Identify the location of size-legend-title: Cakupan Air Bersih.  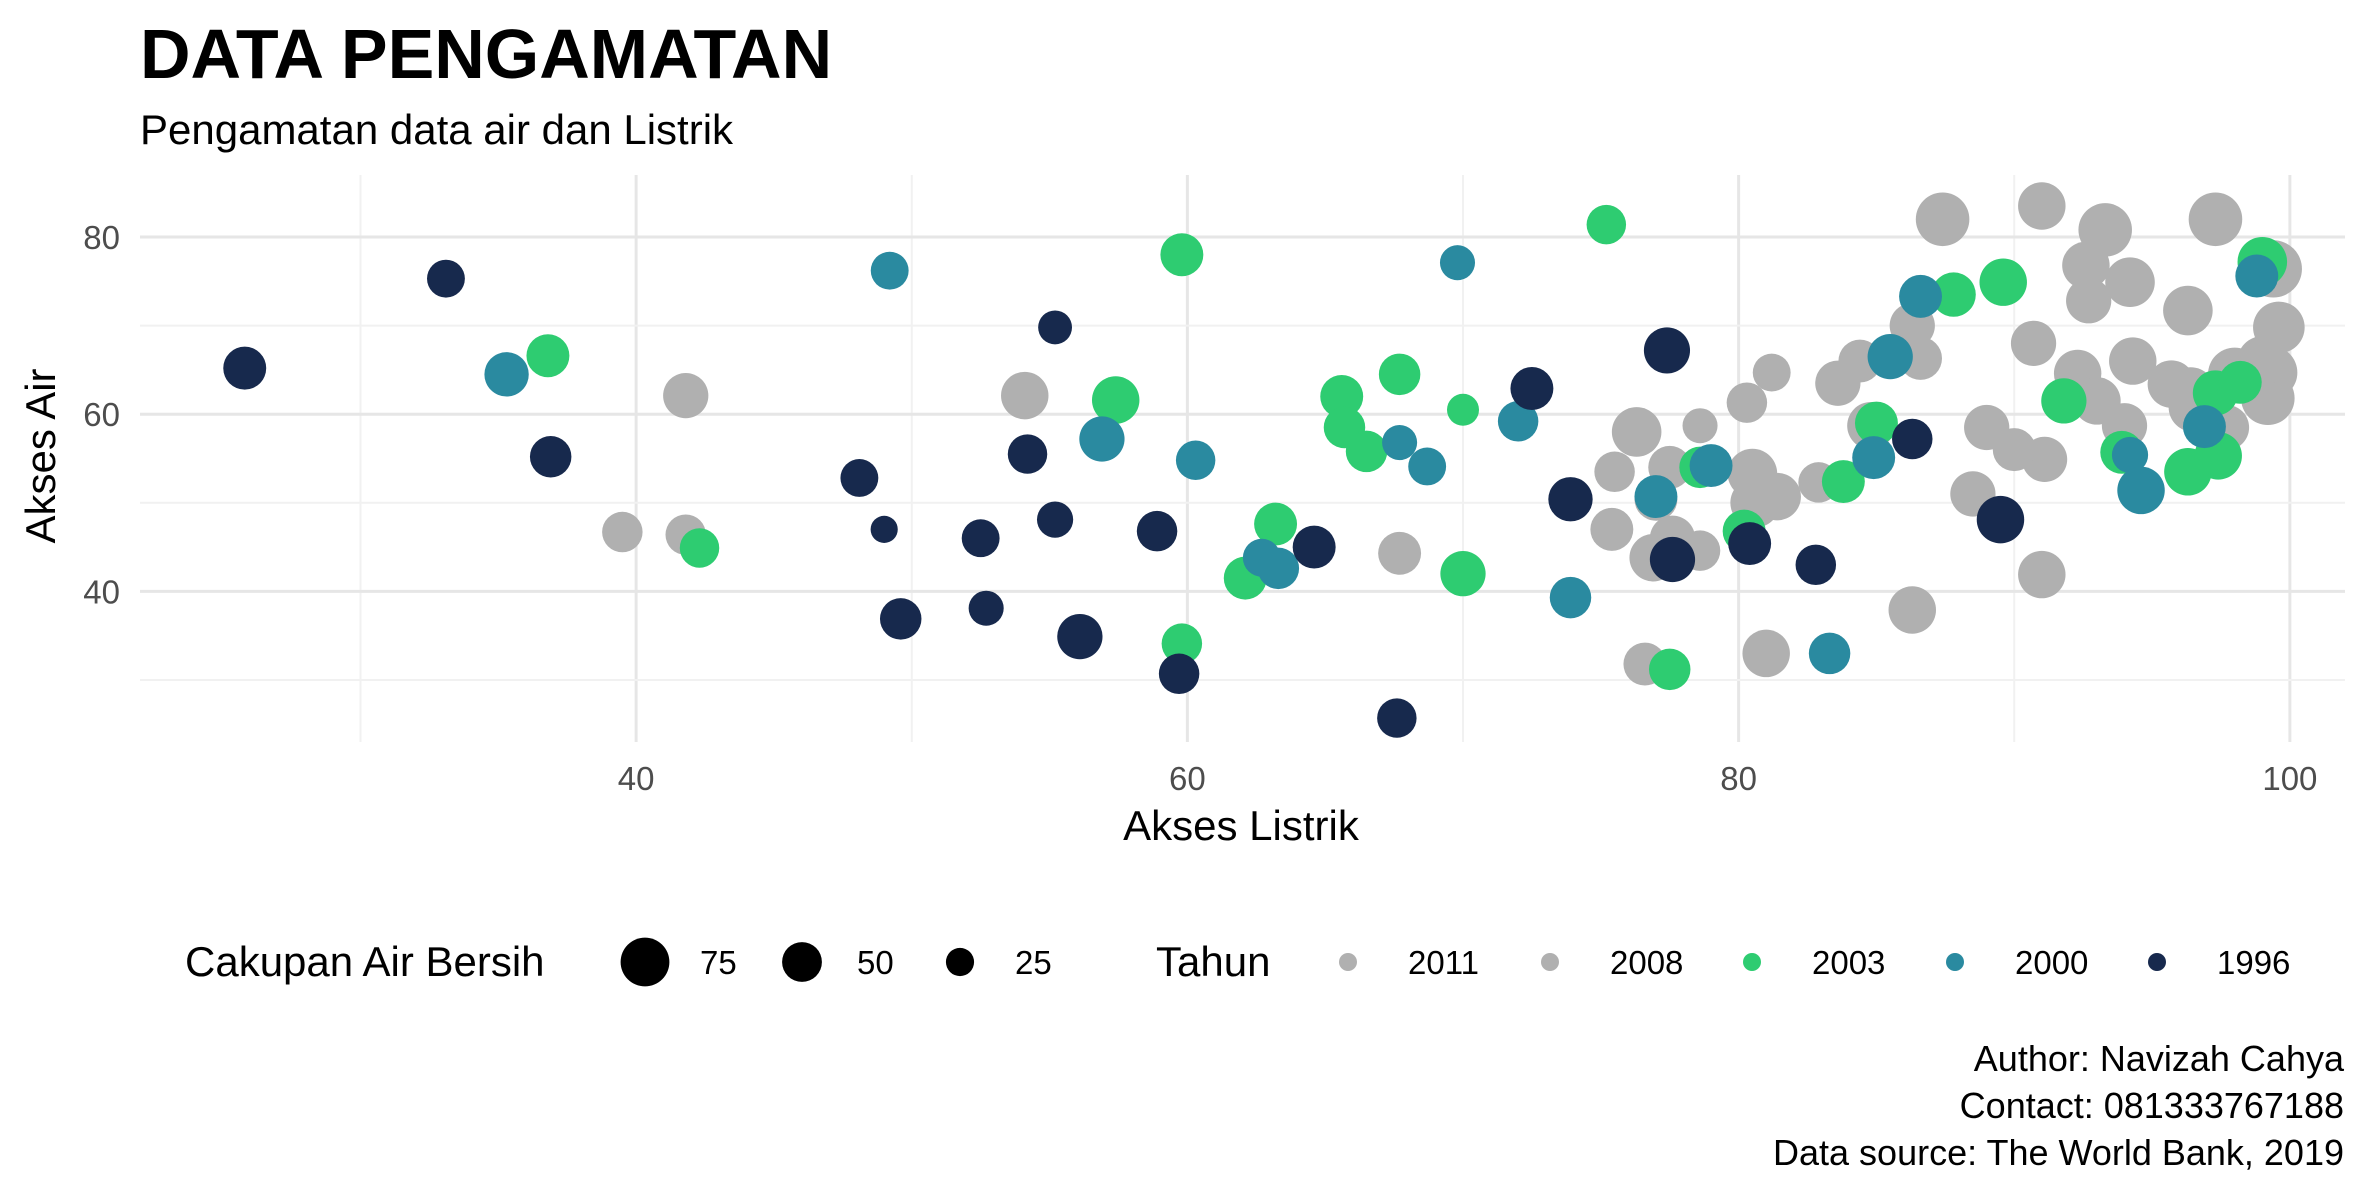
(365, 961).